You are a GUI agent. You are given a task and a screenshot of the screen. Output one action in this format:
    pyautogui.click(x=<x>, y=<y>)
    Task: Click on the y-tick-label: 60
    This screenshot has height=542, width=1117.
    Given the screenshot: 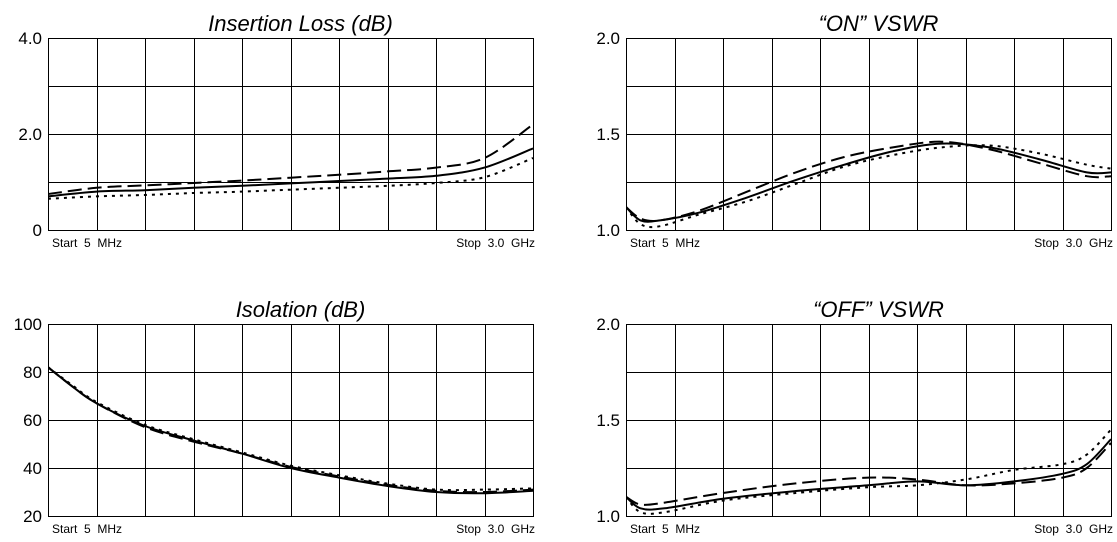 What is the action you would take?
    pyautogui.click(x=32, y=420)
    